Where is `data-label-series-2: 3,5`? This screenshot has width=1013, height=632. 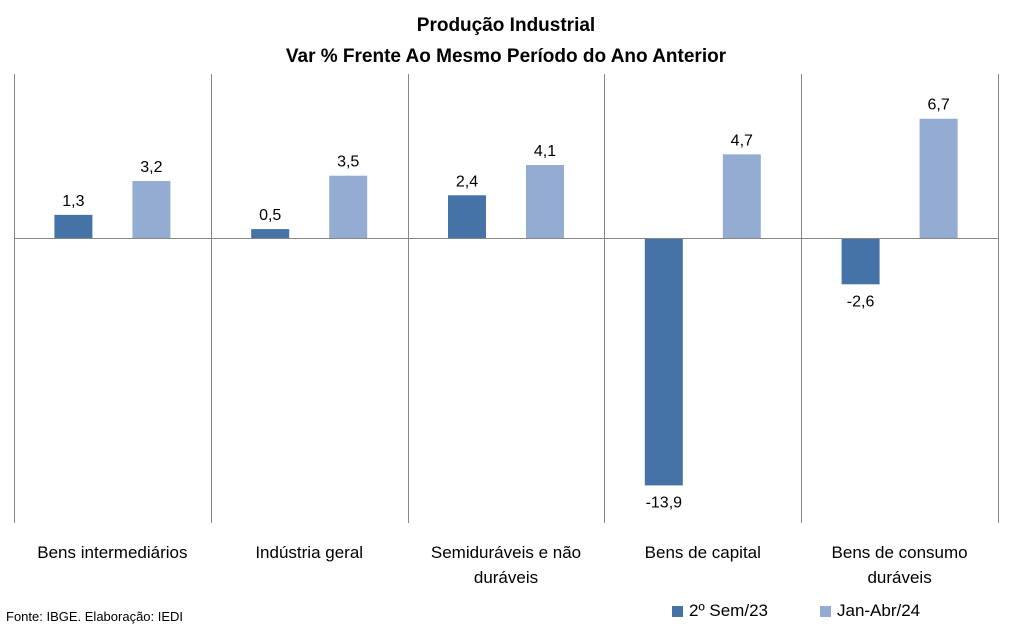 data-label-series-2: 3,5 is located at coordinates (348, 162).